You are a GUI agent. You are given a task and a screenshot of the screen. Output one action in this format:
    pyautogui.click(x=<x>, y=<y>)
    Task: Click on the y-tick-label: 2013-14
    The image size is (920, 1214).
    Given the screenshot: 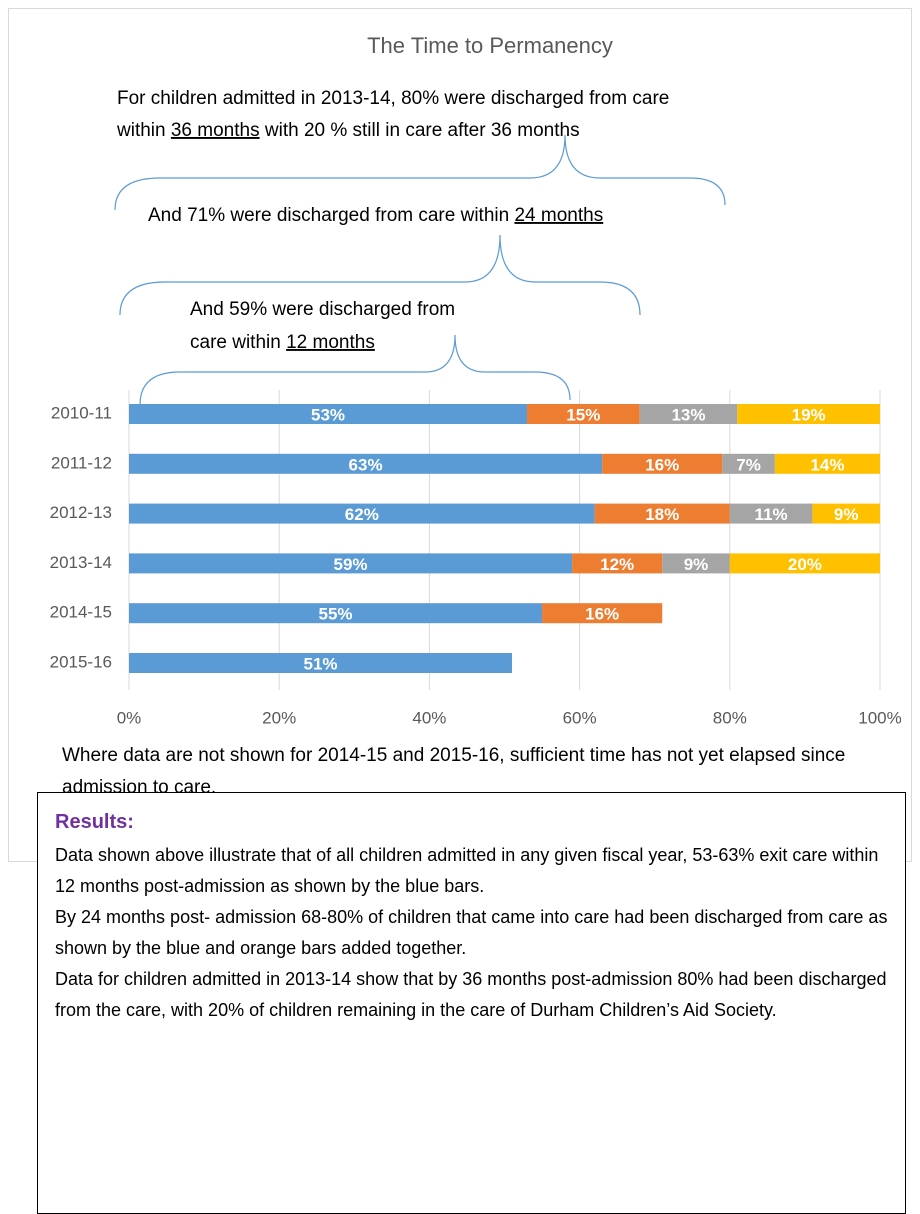 What is the action you would take?
    pyautogui.click(x=81, y=562)
    